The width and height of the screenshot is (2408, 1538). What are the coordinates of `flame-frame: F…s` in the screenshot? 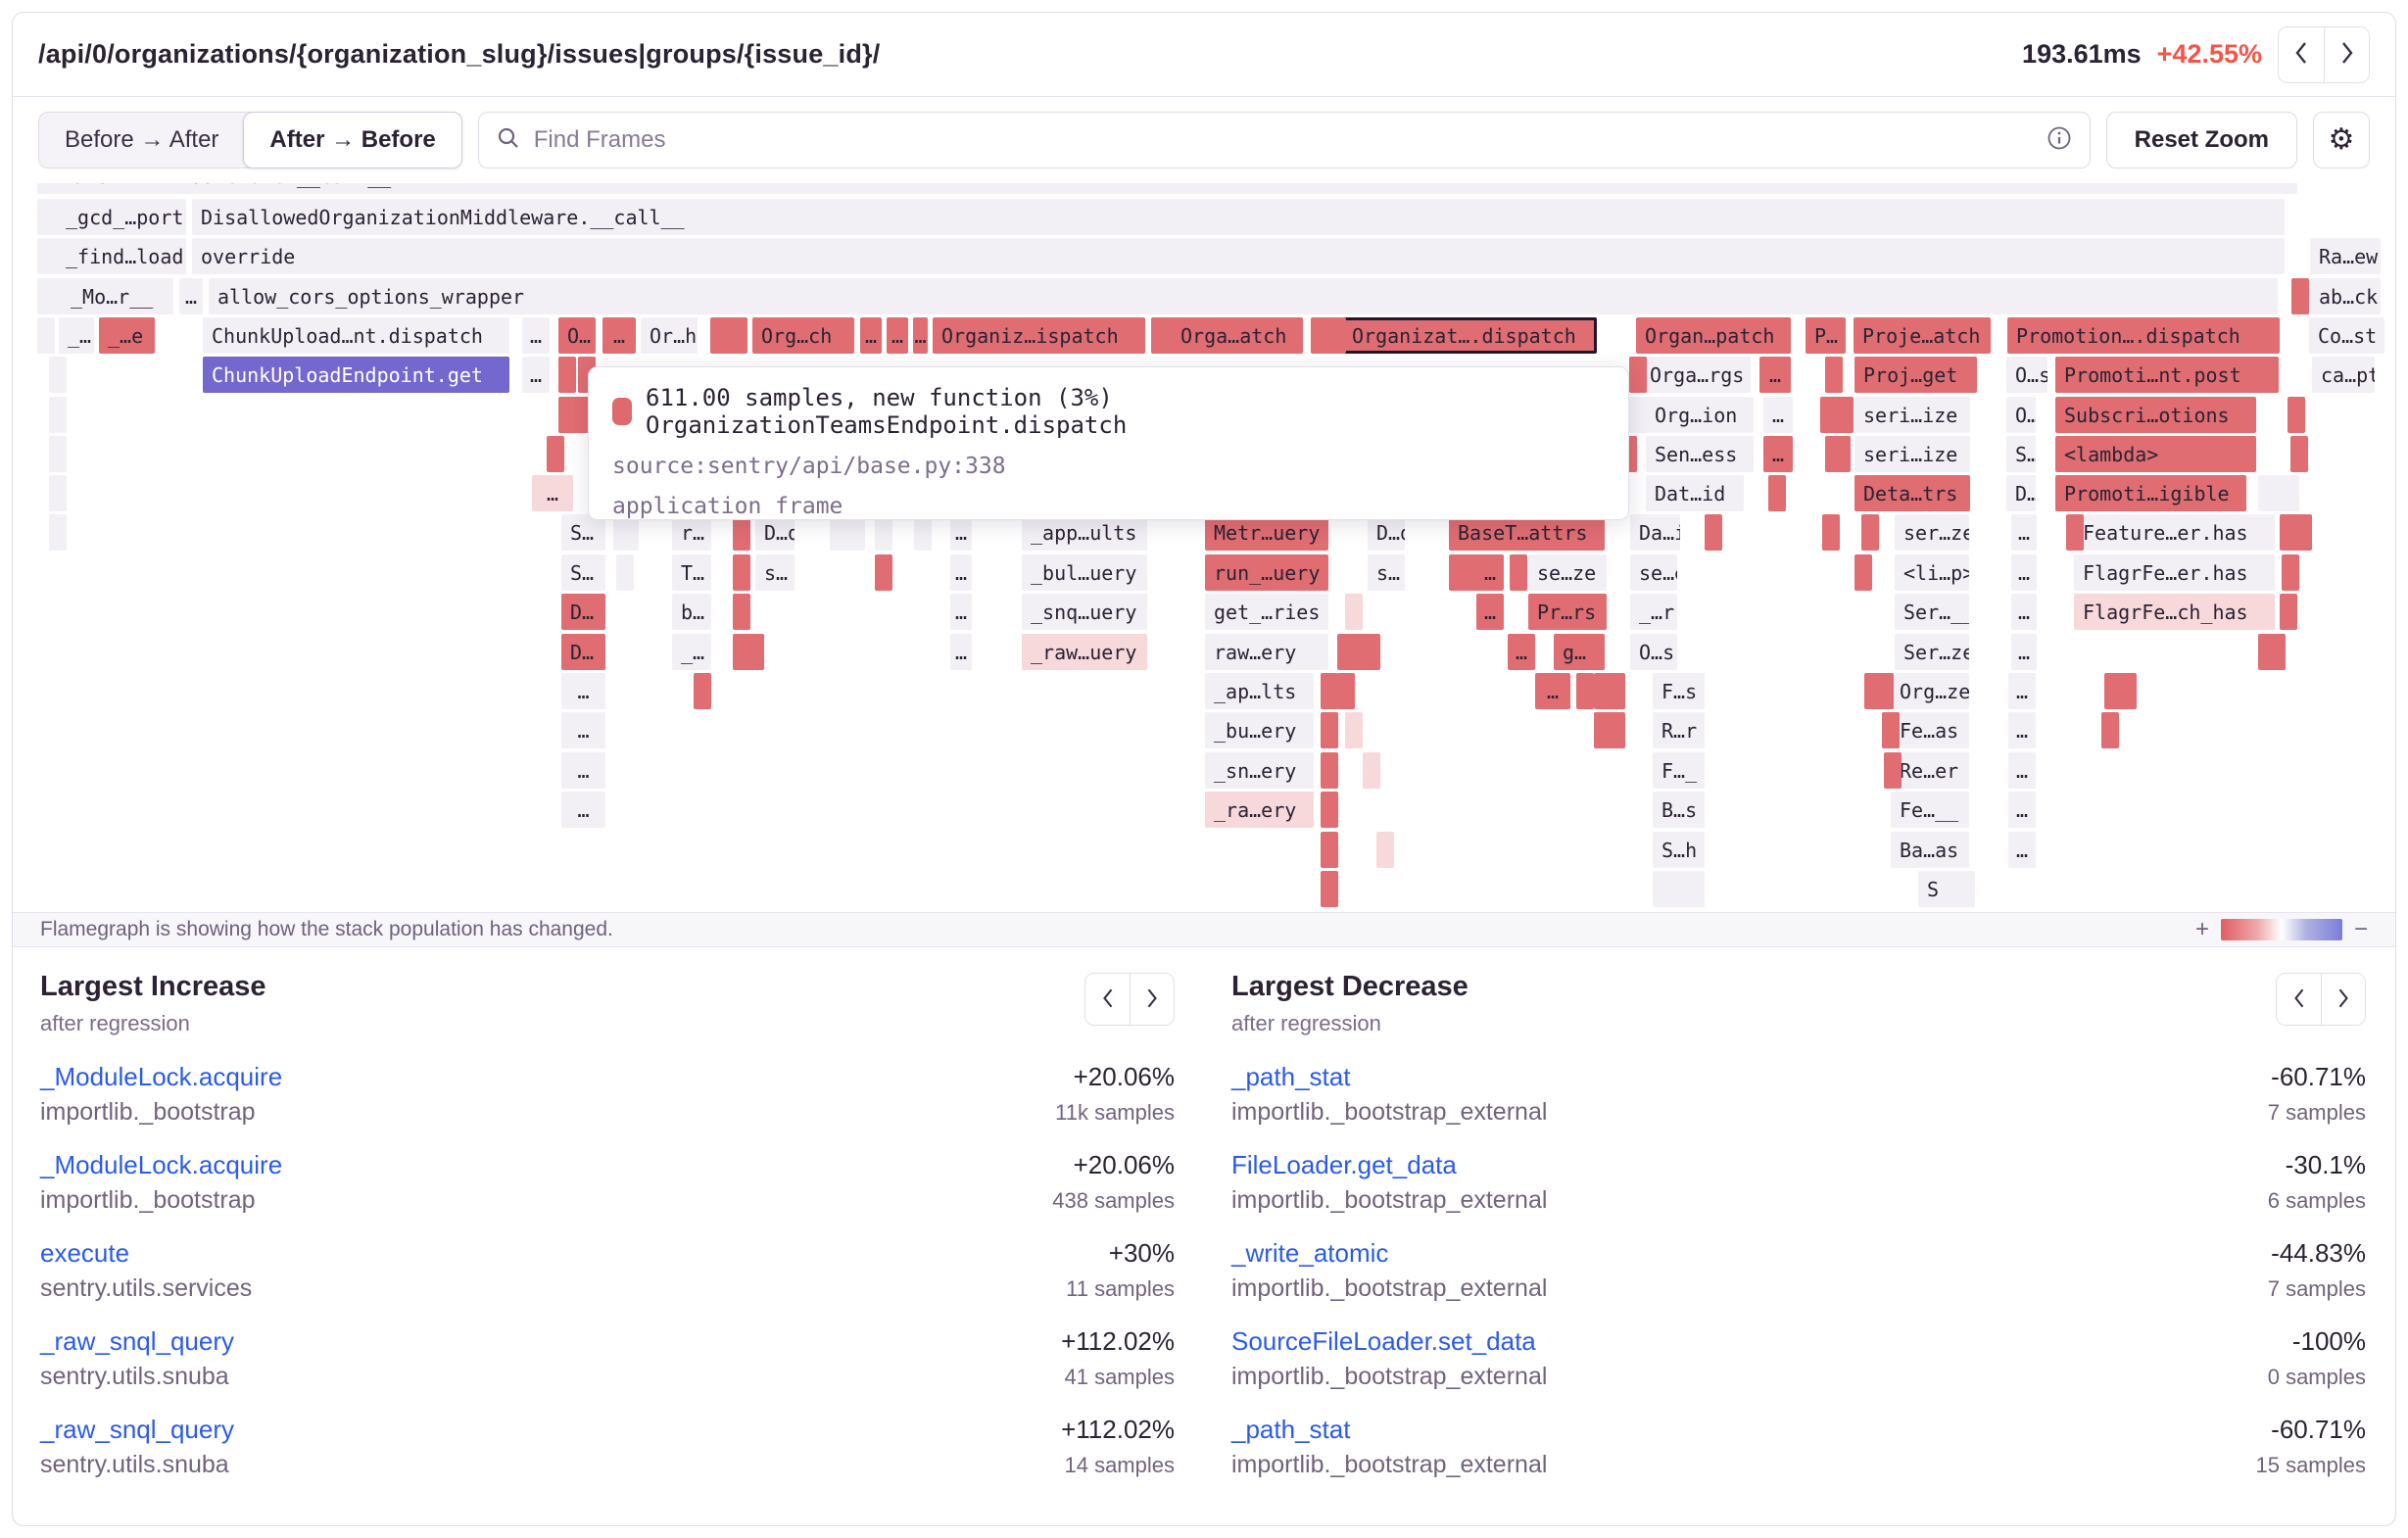 It's located at (1679, 691).